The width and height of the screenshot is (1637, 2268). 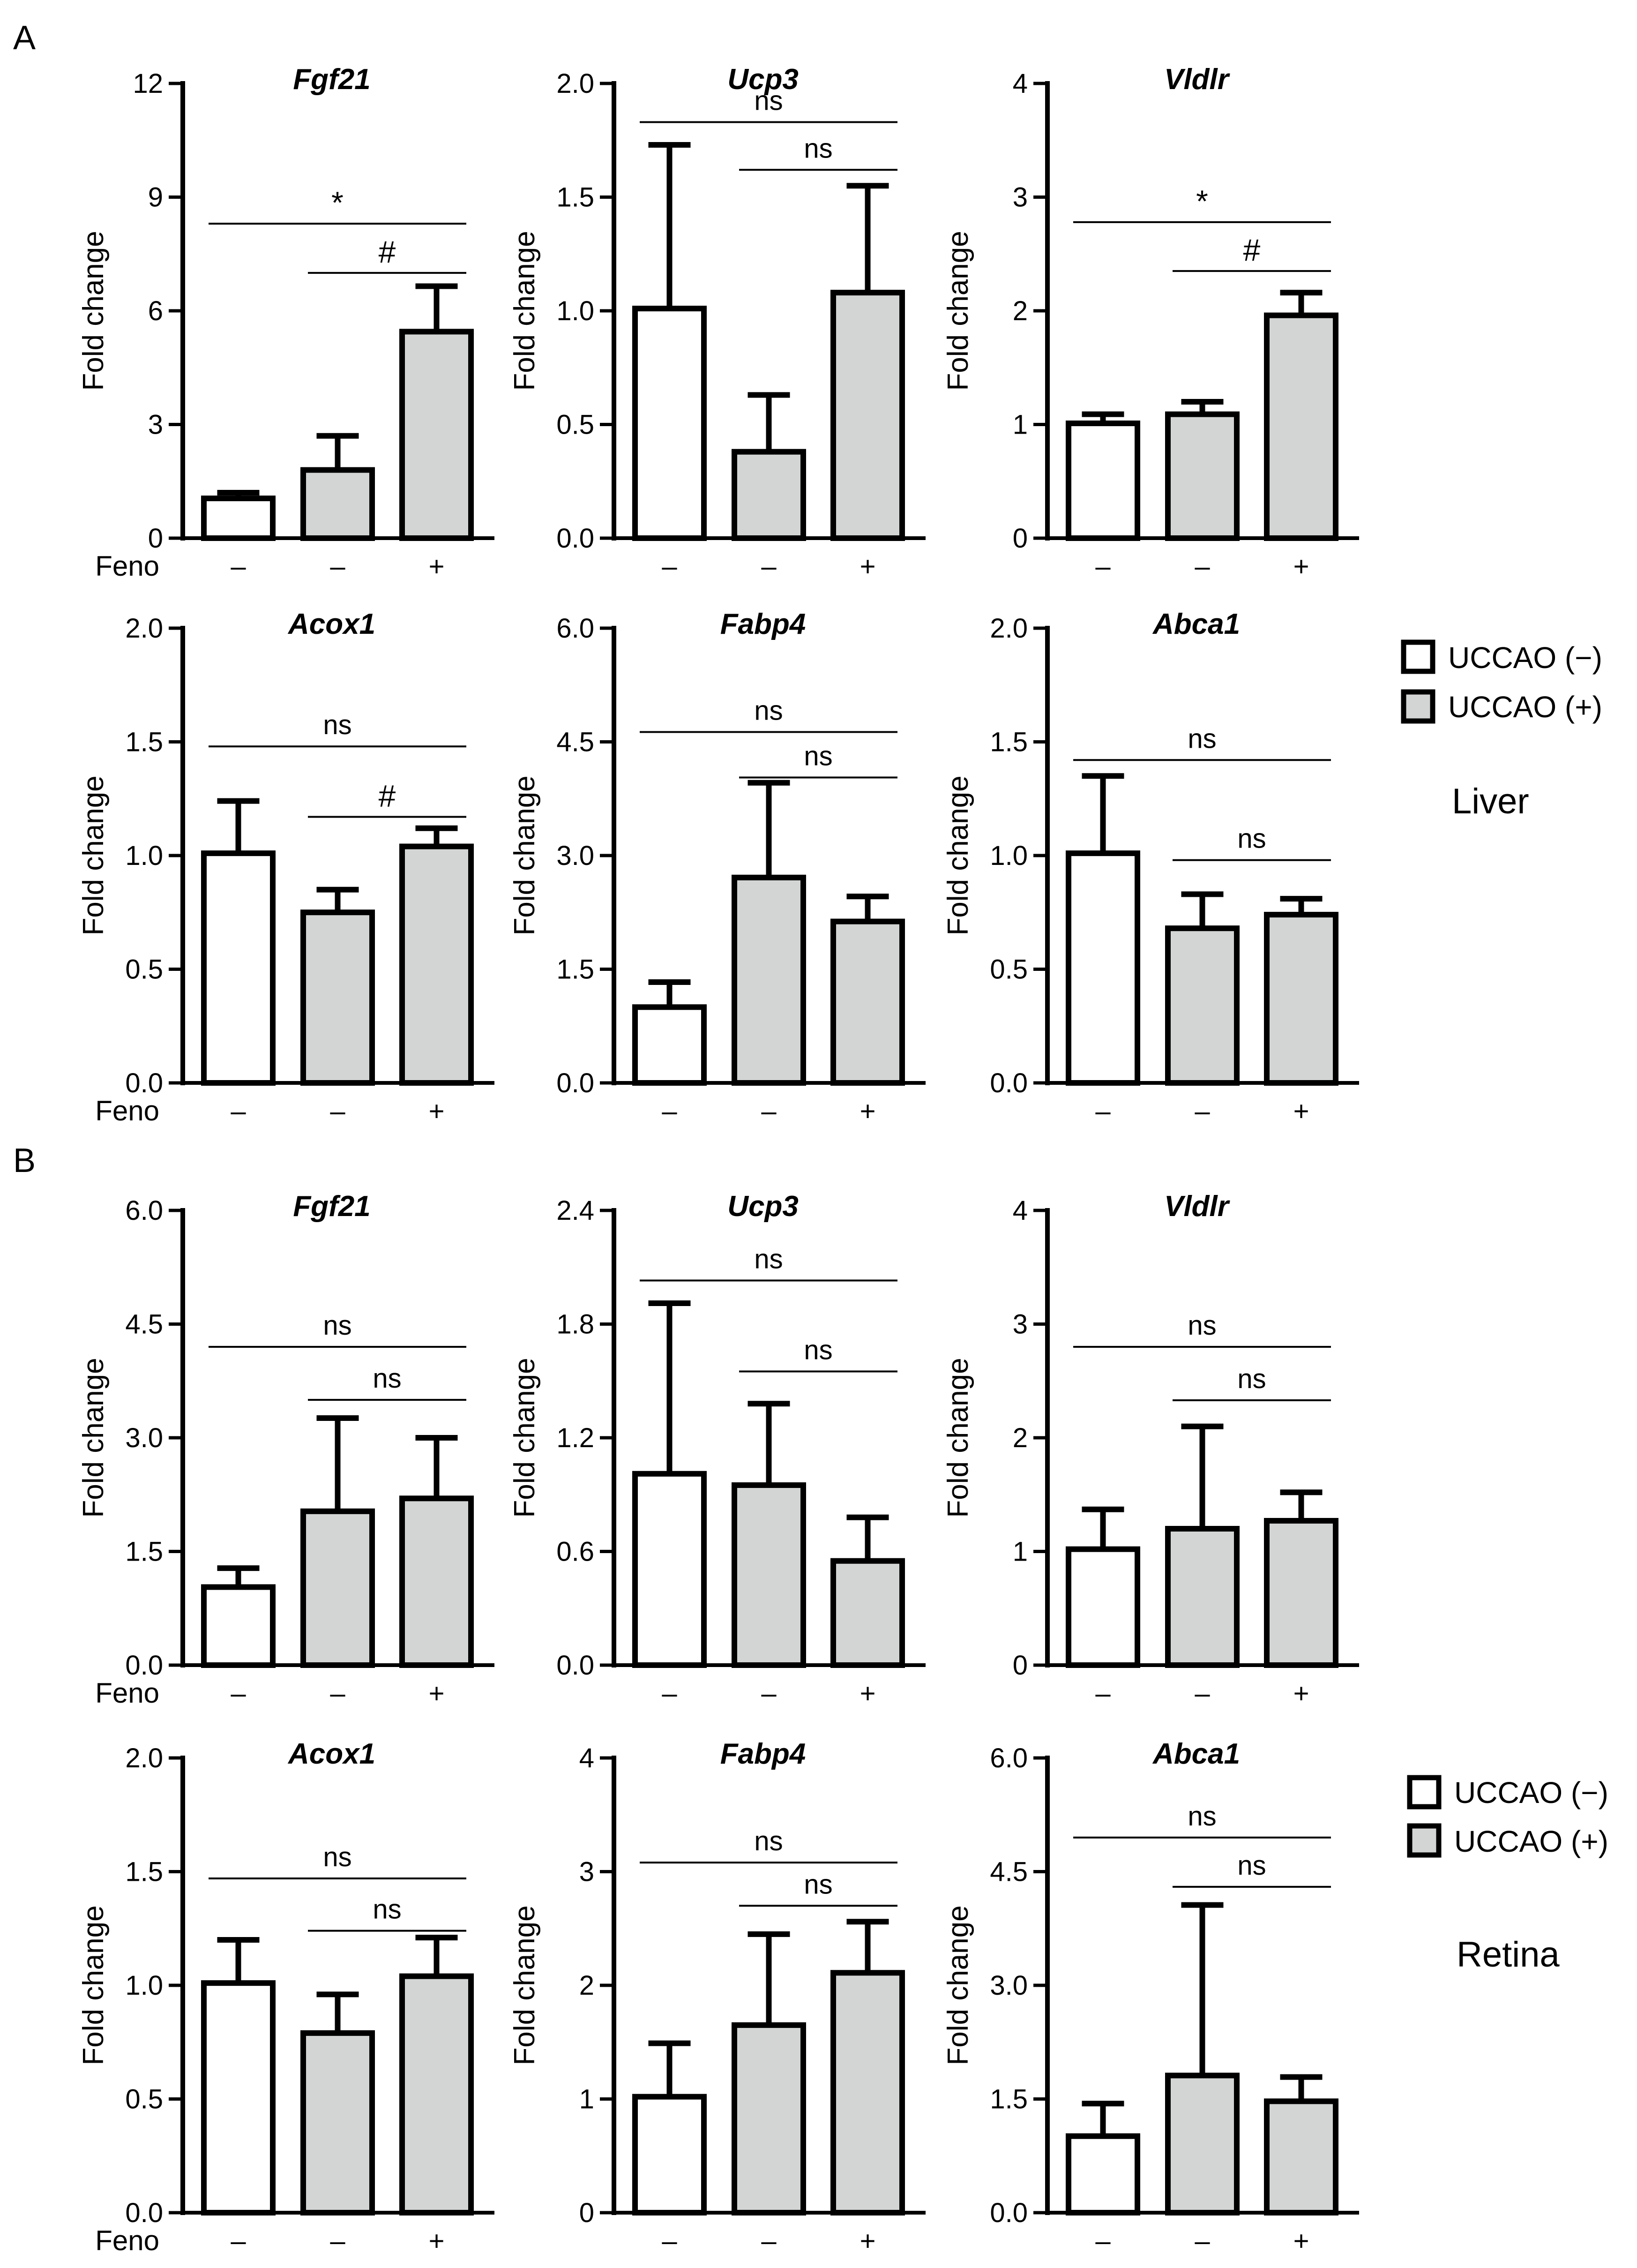 I want to click on y-tick-label: 4.5, so click(x=144, y=1324).